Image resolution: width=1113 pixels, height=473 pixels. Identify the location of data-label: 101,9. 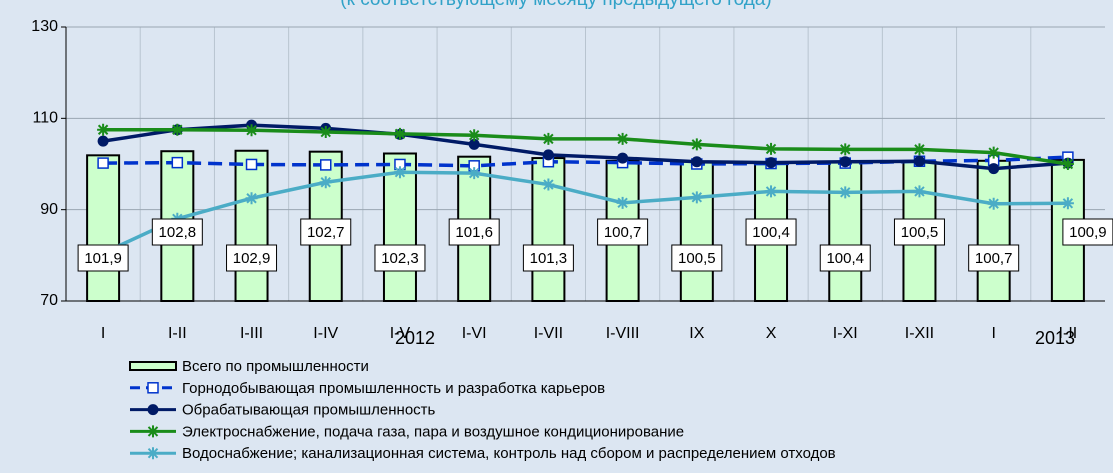
(103, 258).